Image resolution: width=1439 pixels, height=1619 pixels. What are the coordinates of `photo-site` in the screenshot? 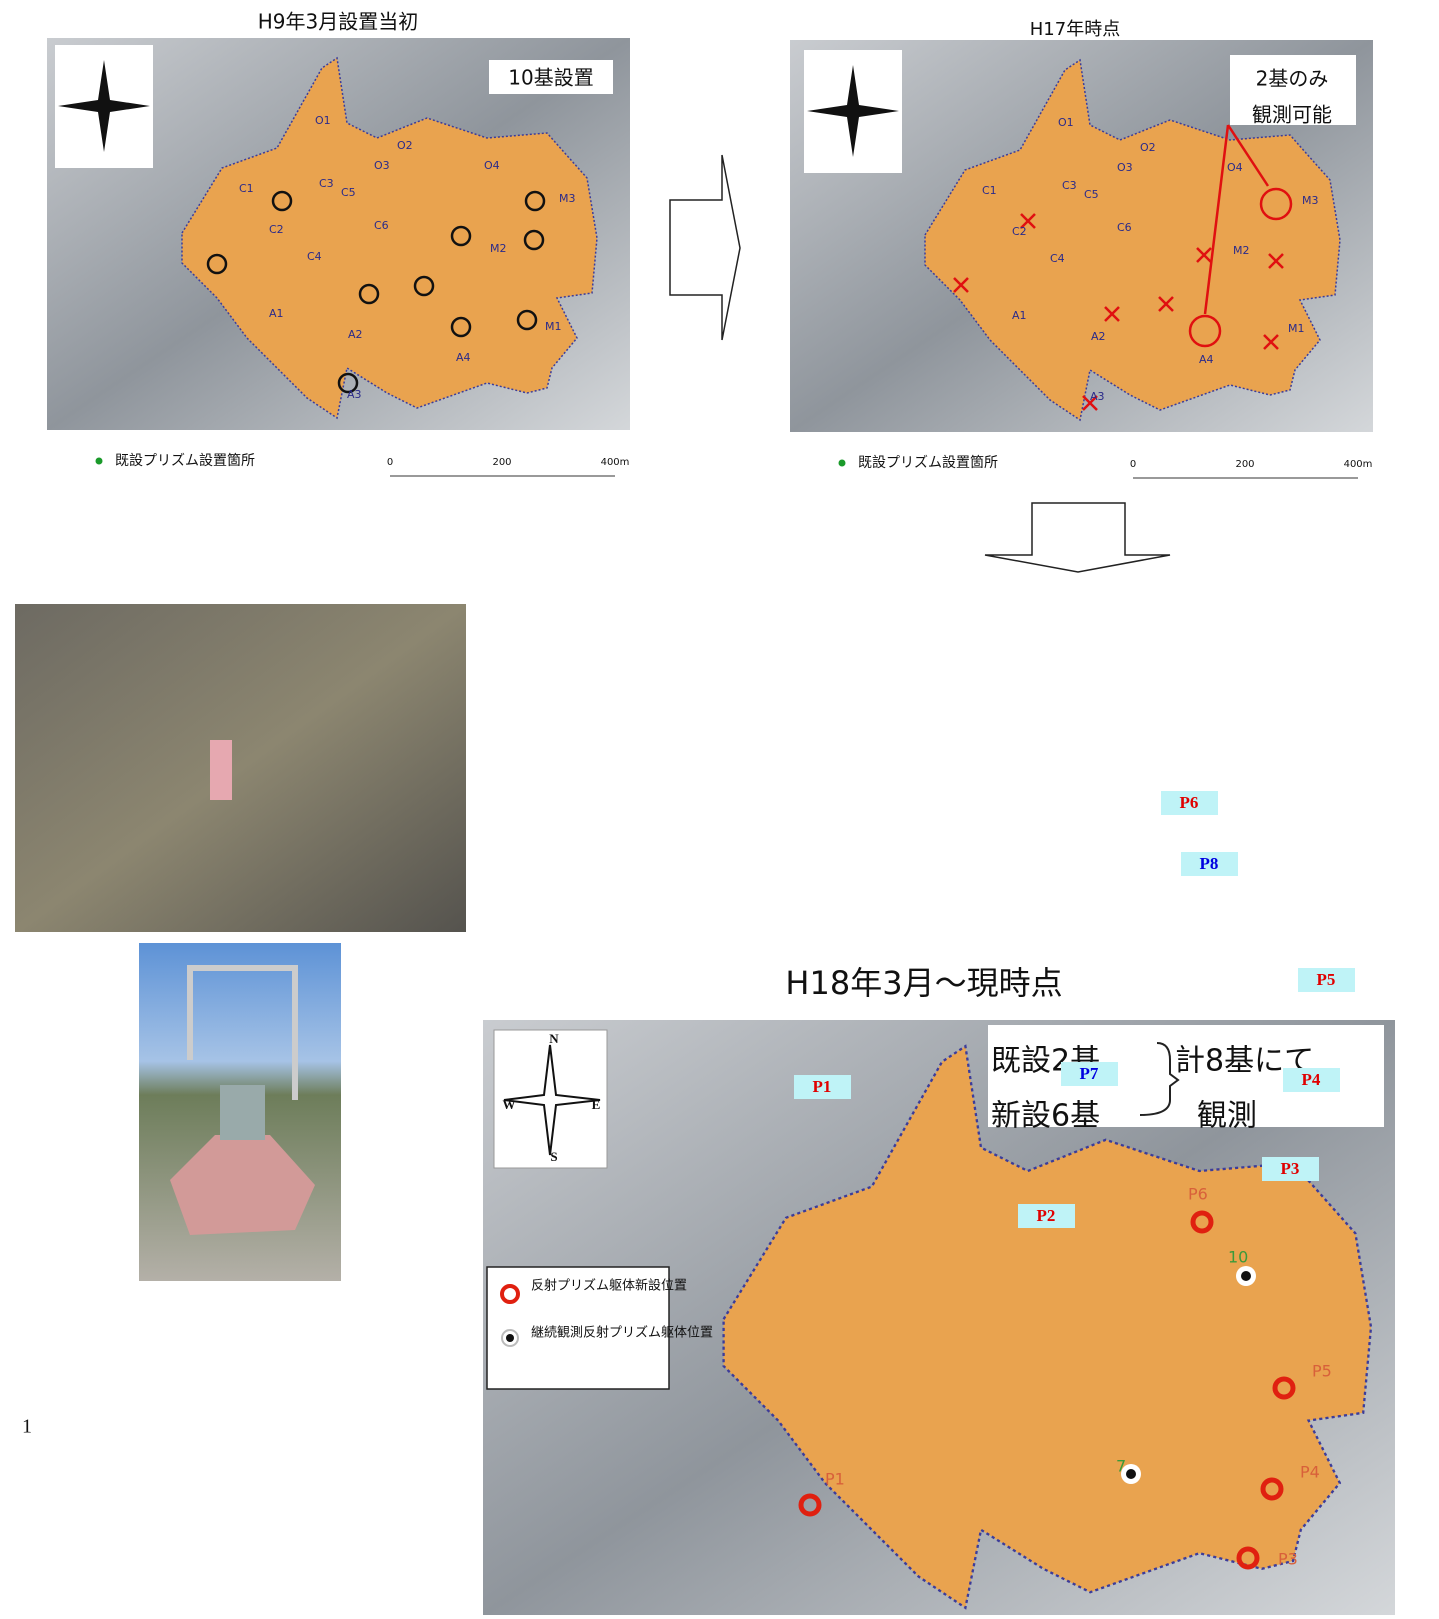 It's located at (240, 768).